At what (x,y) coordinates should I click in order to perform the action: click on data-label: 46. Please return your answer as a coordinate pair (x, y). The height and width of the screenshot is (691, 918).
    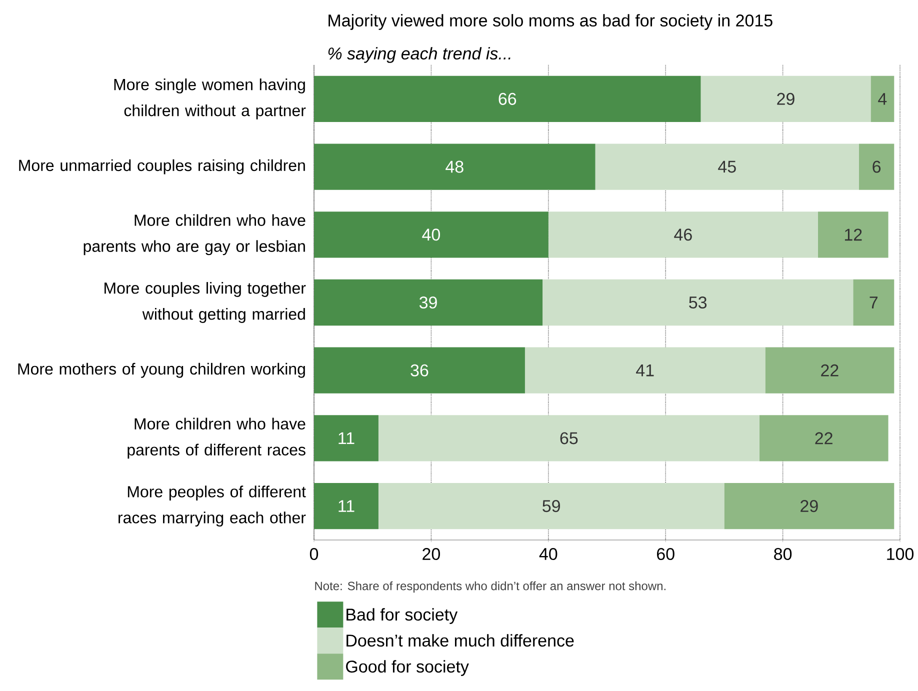
    Looking at the image, I should click on (683, 234).